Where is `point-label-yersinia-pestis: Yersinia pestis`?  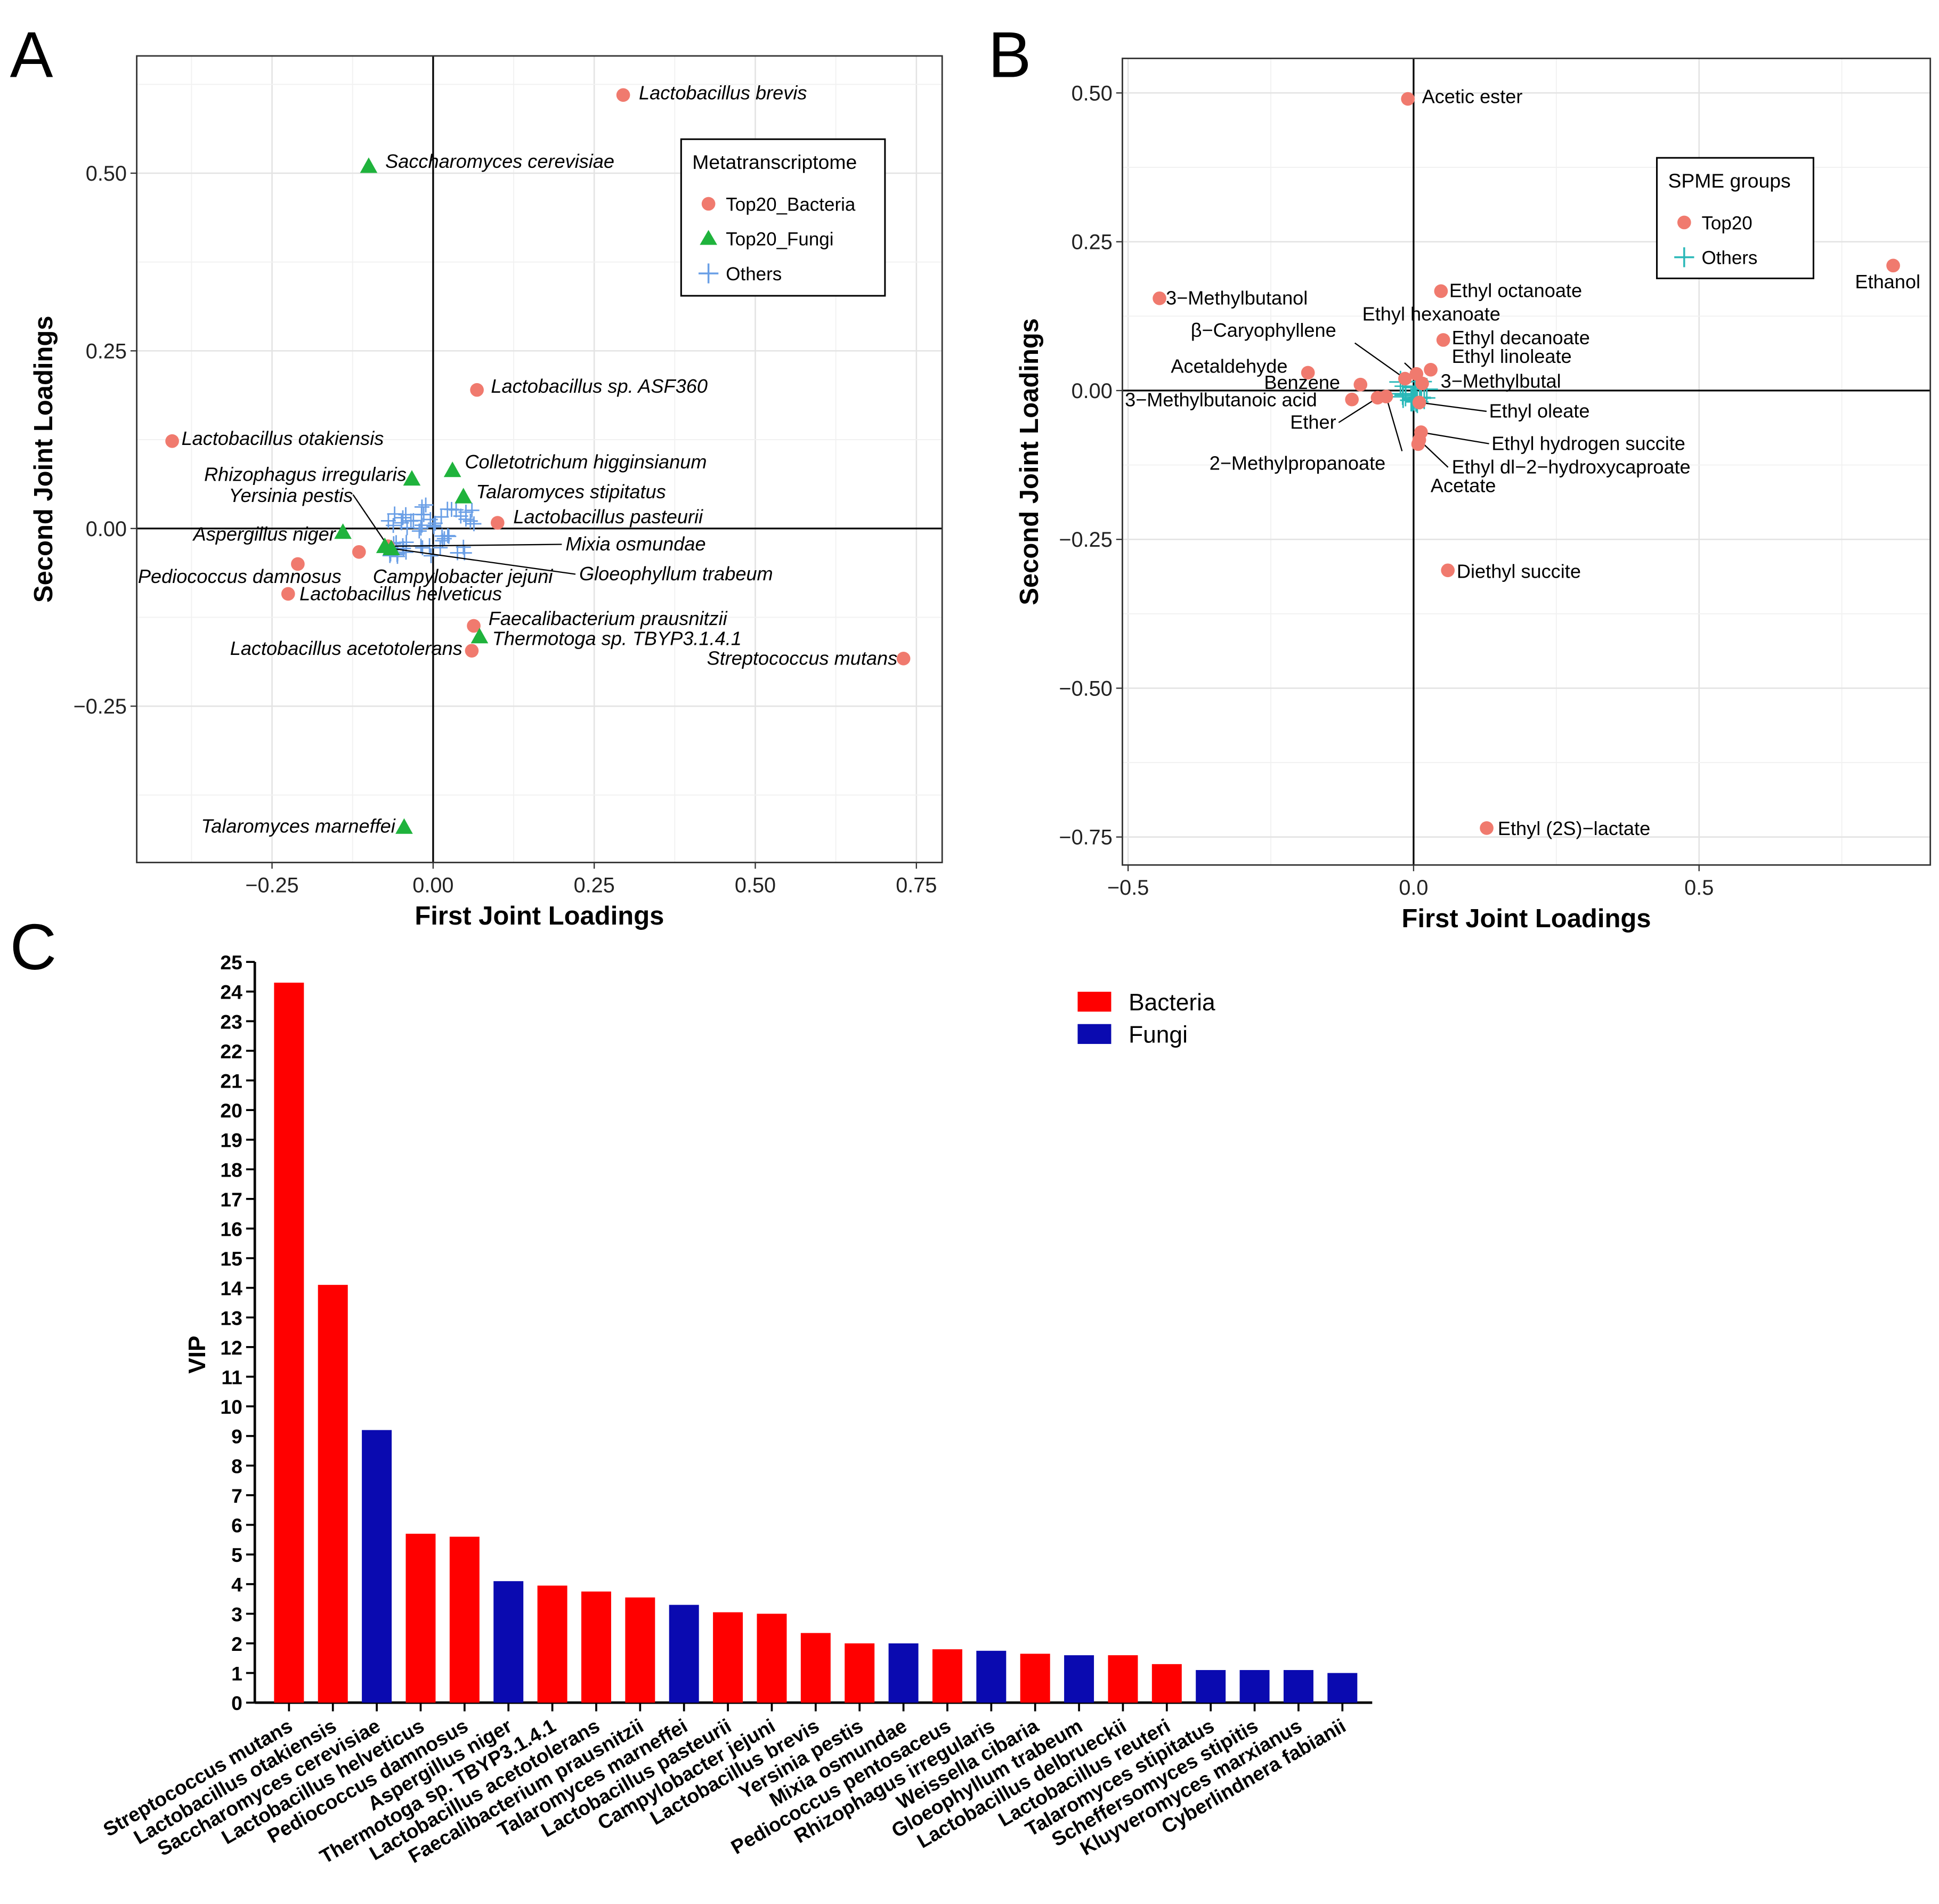
point-label-yersinia-pestis: Yersinia pestis is located at coordinates (291, 495).